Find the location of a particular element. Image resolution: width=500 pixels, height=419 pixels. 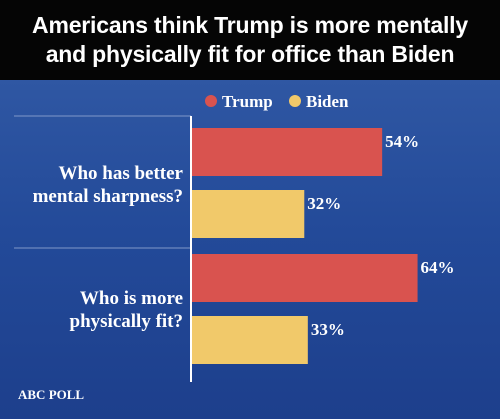

value-label-trump: 54% is located at coordinates (402, 141).